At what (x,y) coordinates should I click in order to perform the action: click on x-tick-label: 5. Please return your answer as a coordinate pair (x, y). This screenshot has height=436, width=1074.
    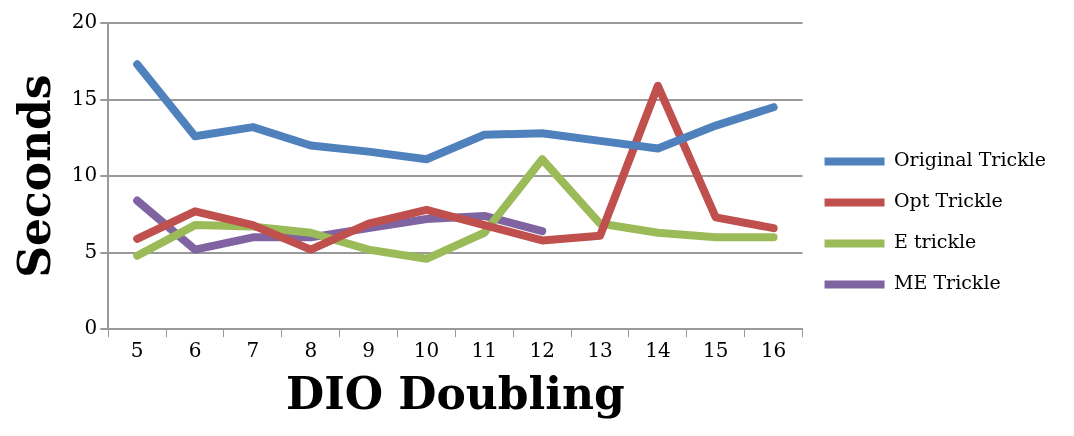
    Looking at the image, I should click on (137, 350).